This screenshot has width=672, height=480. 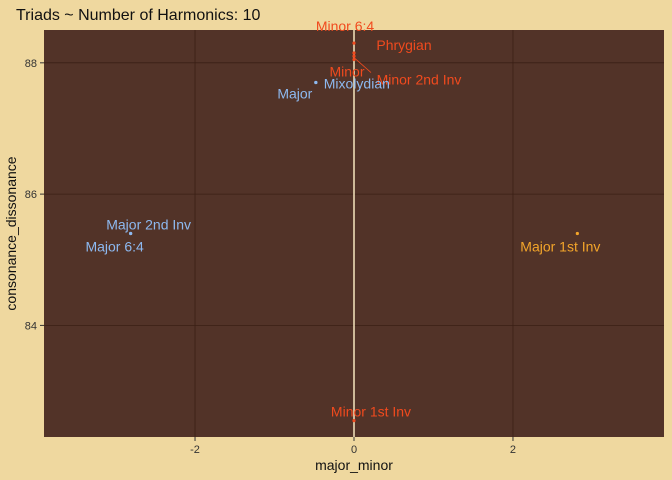 I want to click on point-label: Major 2nd Inv, so click(x=148, y=225).